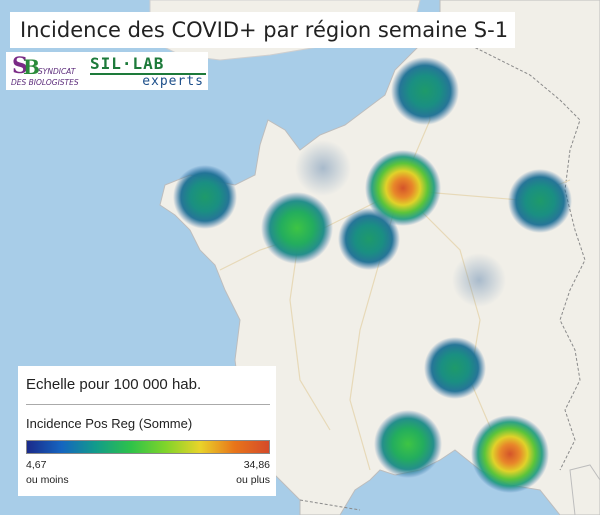 Image resolution: width=600 pixels, height=515 pixels. What do you see at coordinates (57, 71) in the screenshot?
I see `syndicat-line1: SYNDICAT` at bounding box center [57, 71].